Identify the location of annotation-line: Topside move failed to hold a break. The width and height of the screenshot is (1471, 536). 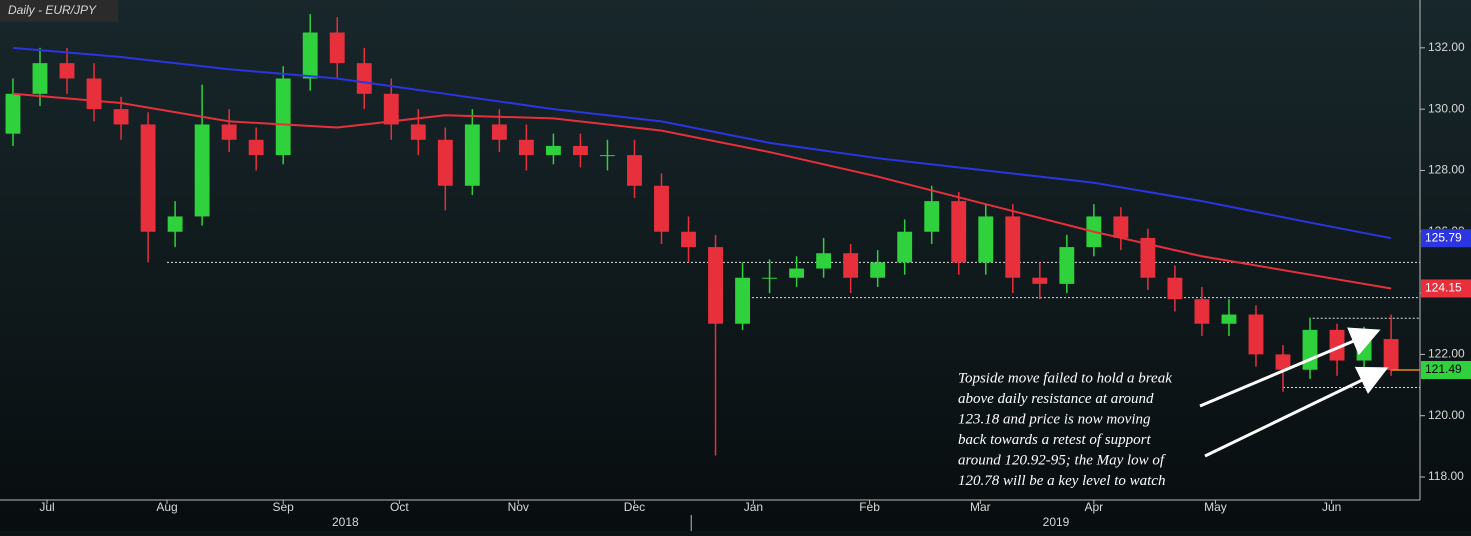
(1065, 378).